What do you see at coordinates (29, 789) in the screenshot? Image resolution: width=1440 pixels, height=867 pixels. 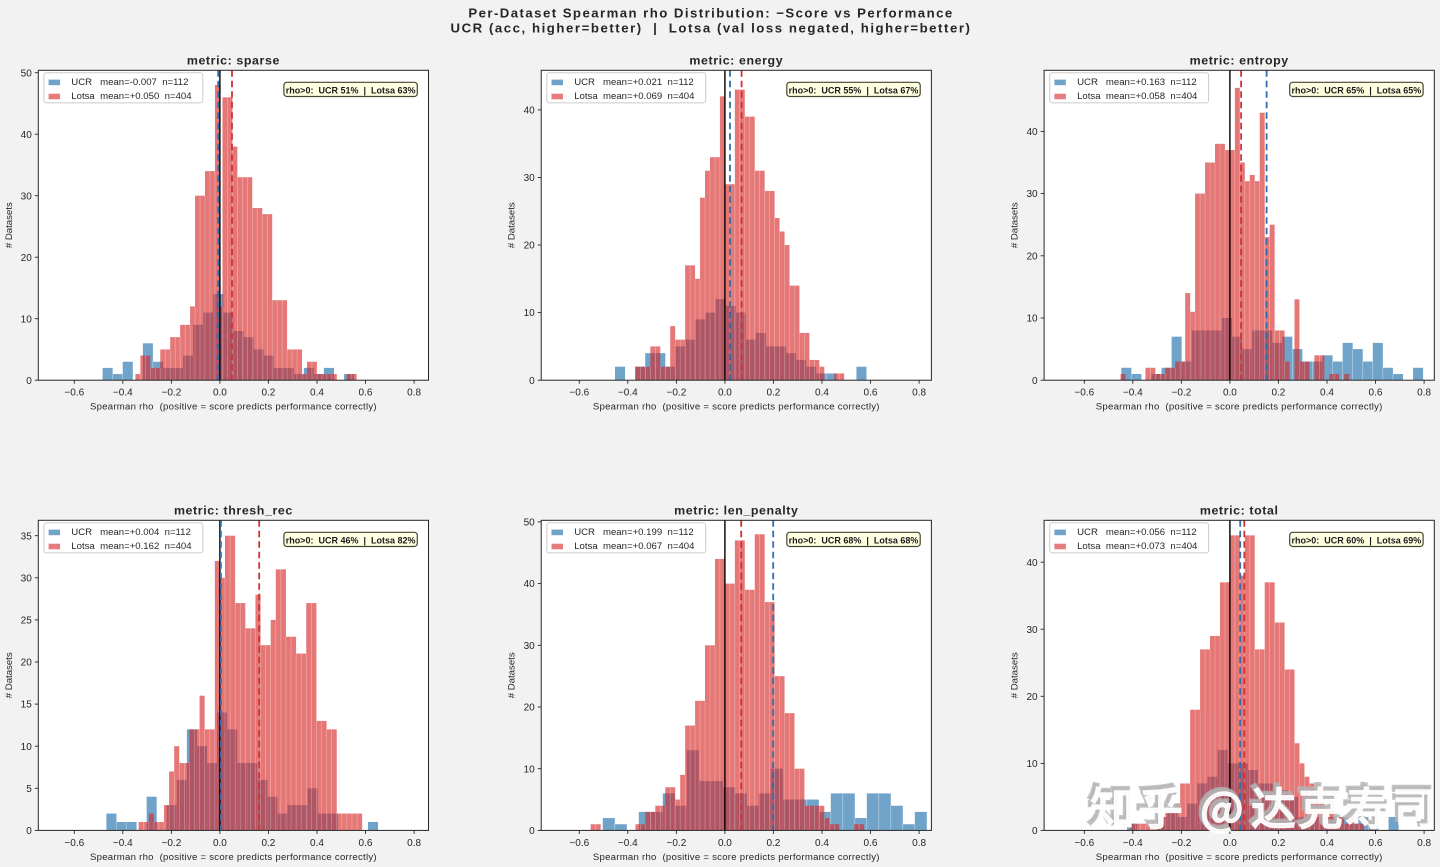 I see `svg-text: 5` at bounding box center [29, 789].